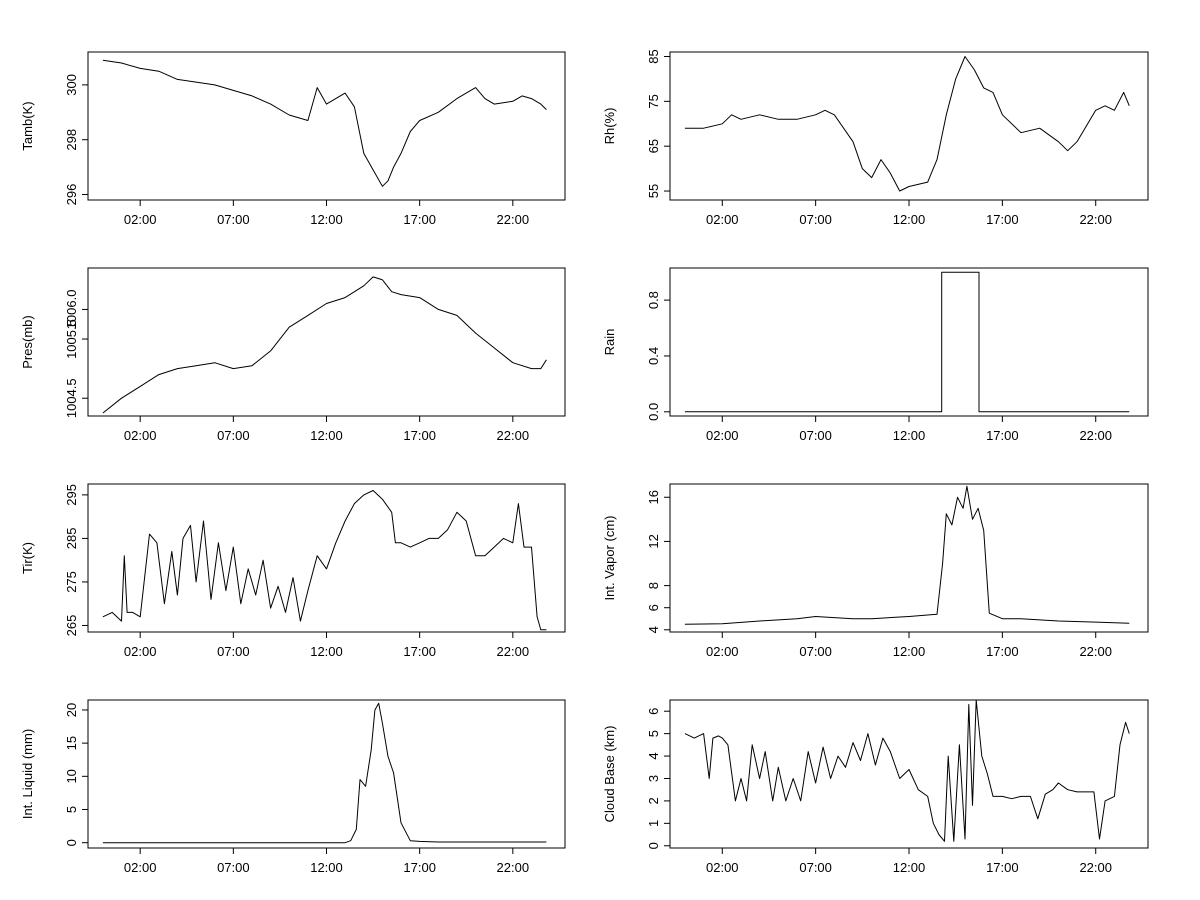  What do you see at coordinates (609, 557) in the screenshot?
I see `y-axis-label: Int. Vapor (cm)` at bounding box center [609, 557].